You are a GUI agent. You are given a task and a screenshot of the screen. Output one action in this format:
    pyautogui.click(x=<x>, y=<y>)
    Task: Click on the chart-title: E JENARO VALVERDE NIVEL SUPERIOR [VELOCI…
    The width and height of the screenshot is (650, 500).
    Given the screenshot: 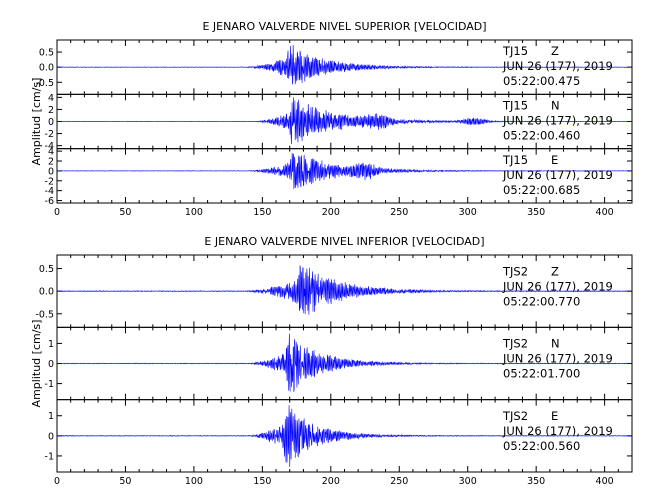 What is the action you would take?
    pyautogui.click(x=344, y=26)
    